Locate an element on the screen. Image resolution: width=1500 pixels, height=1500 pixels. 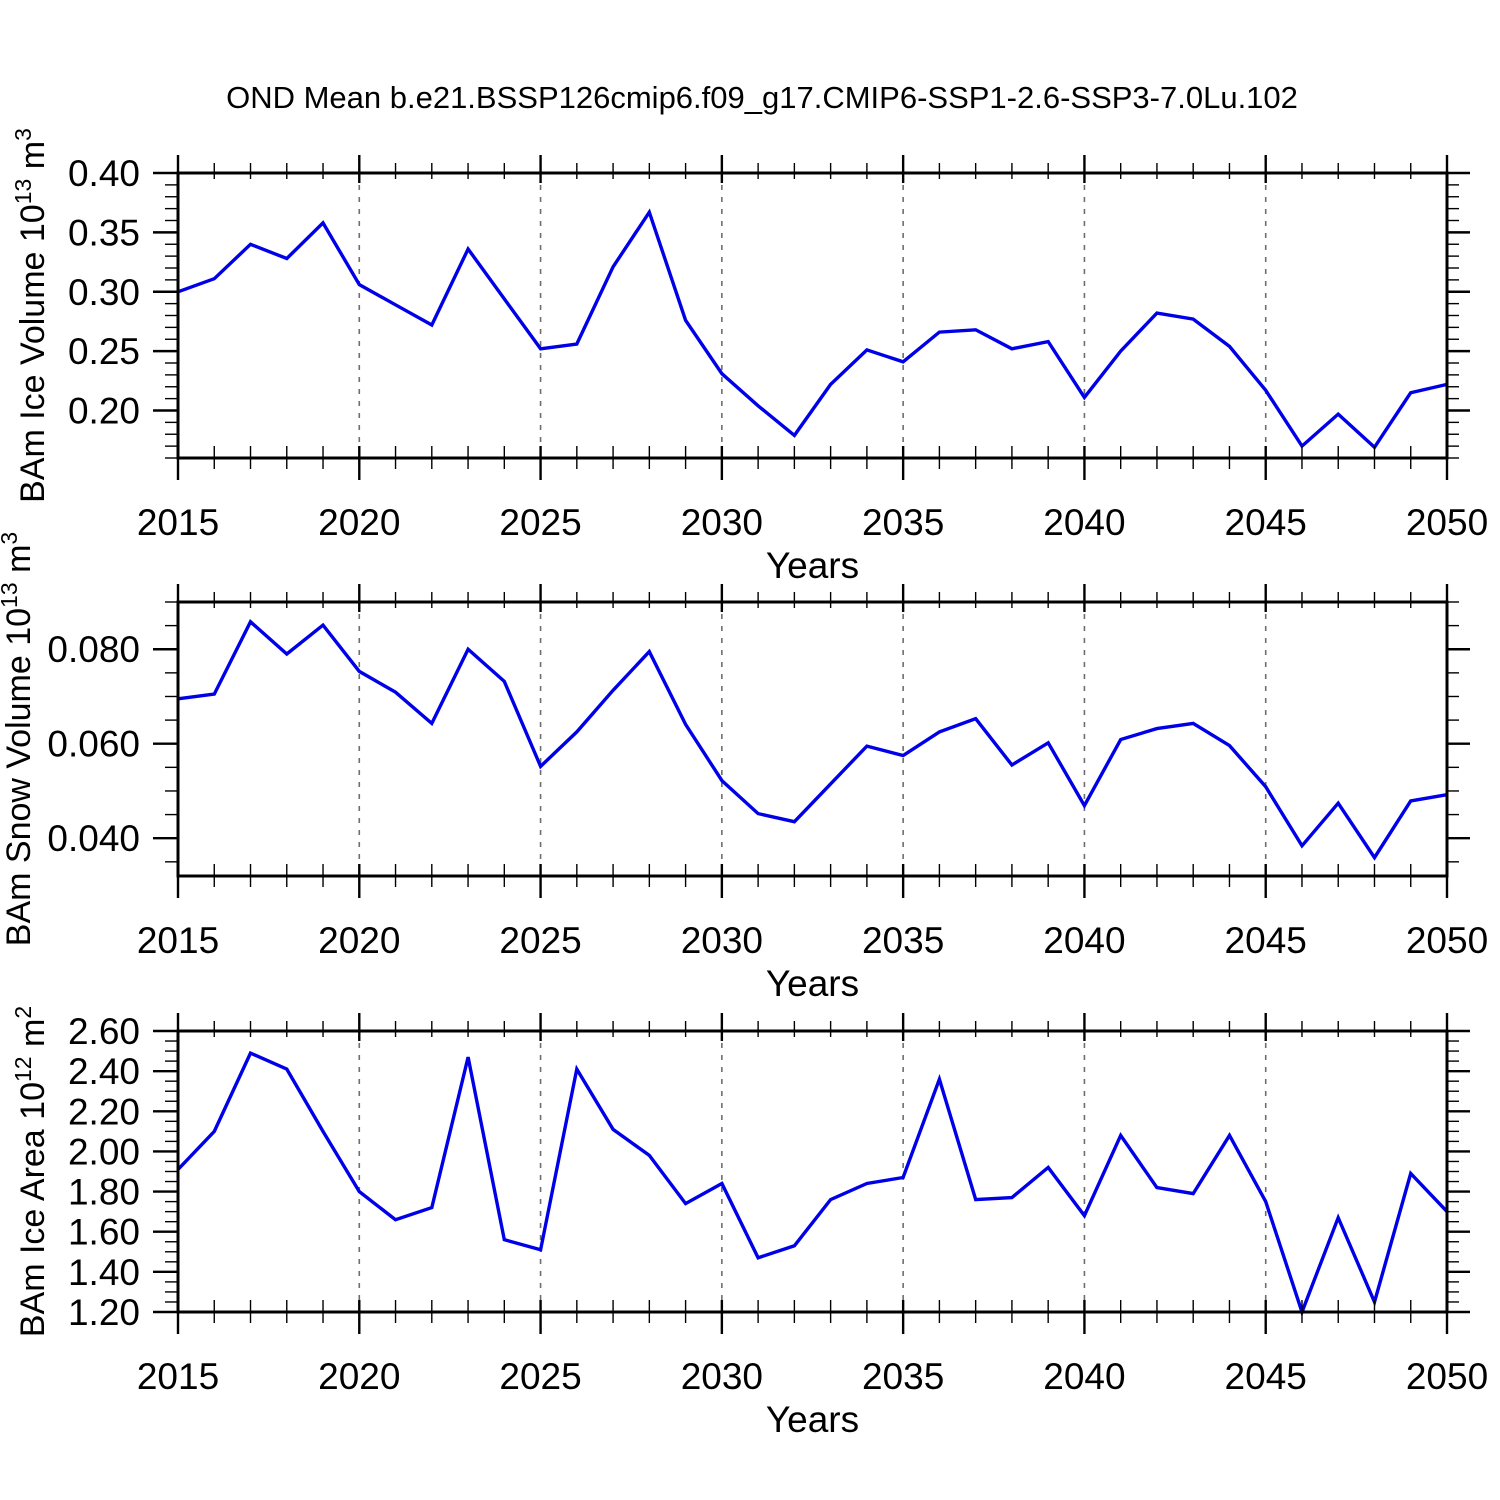
y-axis-title: BAm Snow Volume 1013 m3 is located at coordinates (19, 739).